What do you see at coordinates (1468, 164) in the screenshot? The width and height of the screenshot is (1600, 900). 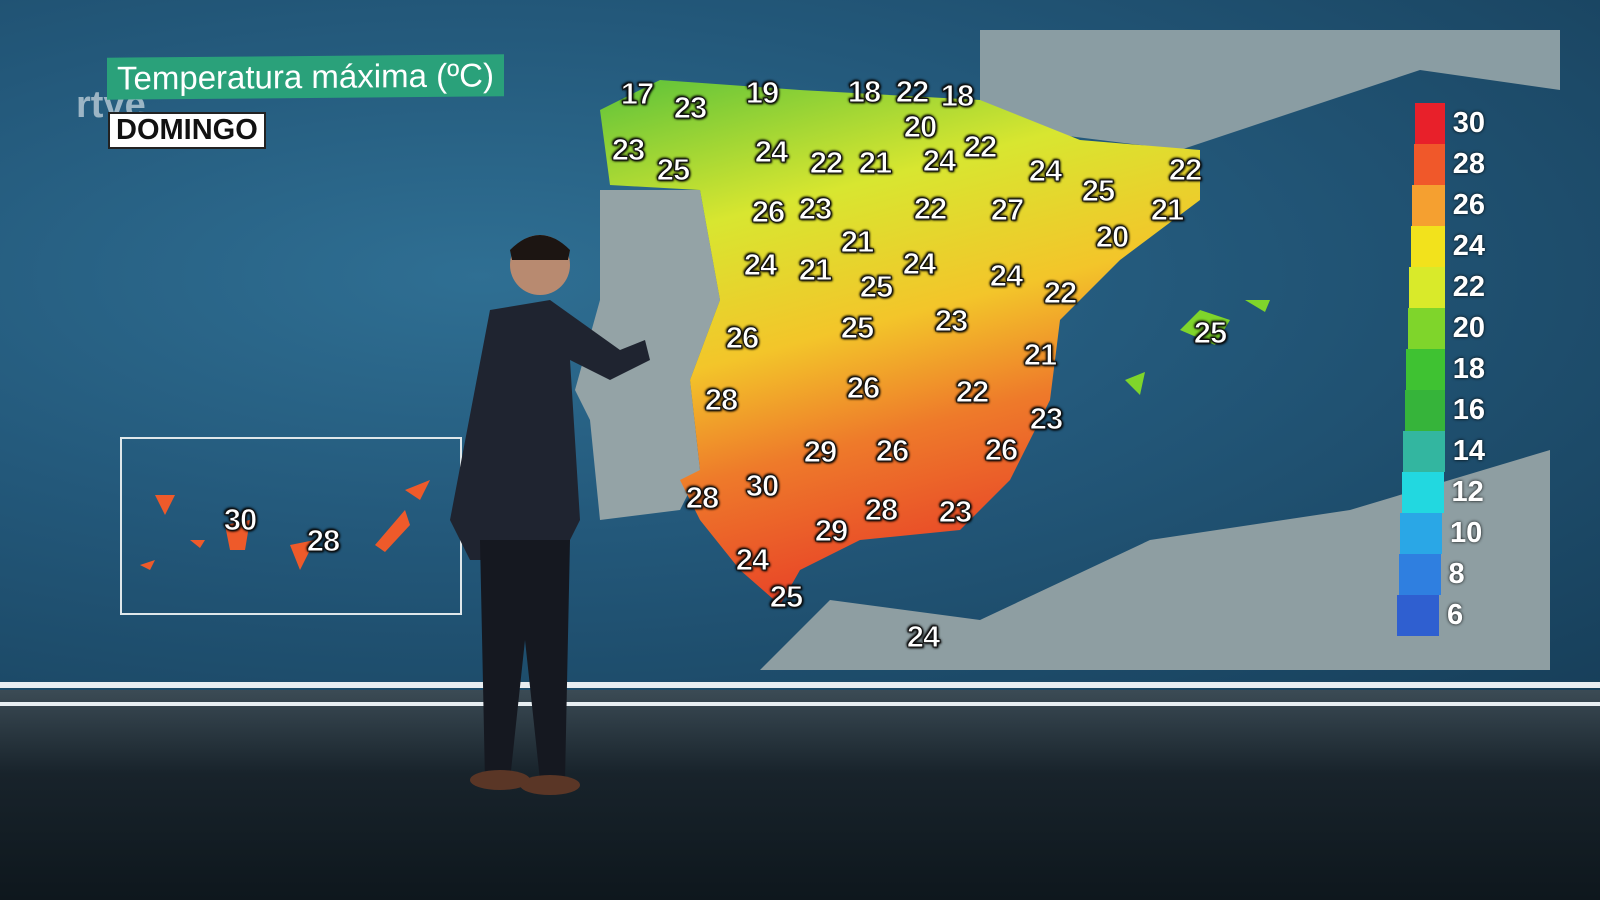 I see `legend-value: 28` at bounding box center [1468, 164].